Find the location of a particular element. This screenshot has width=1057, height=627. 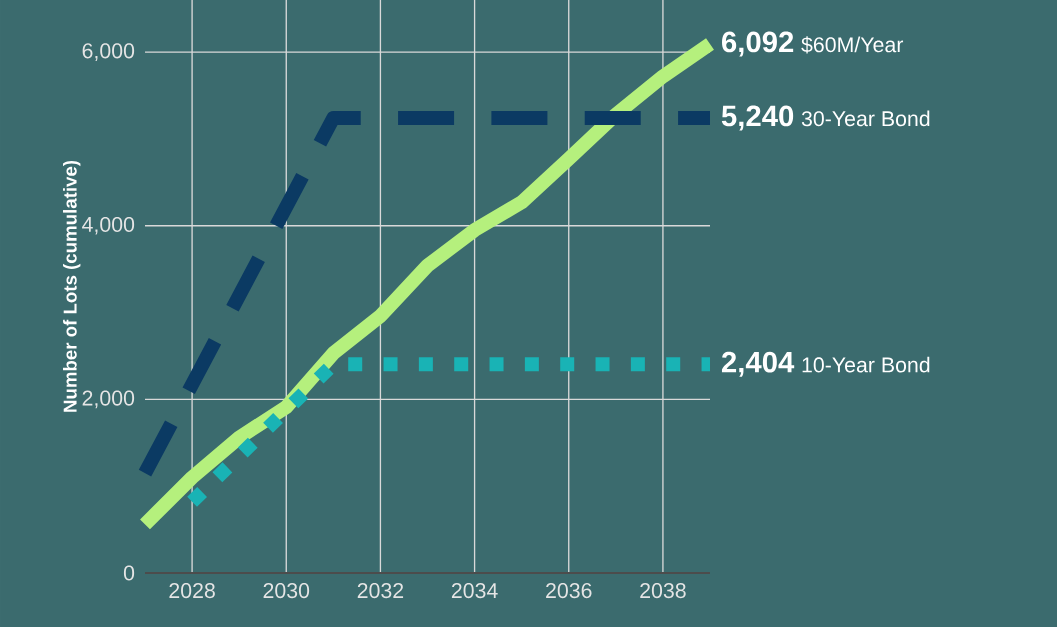

y-axis-title: Number of Lots (cumulative) is located at coordinates (72, 286).